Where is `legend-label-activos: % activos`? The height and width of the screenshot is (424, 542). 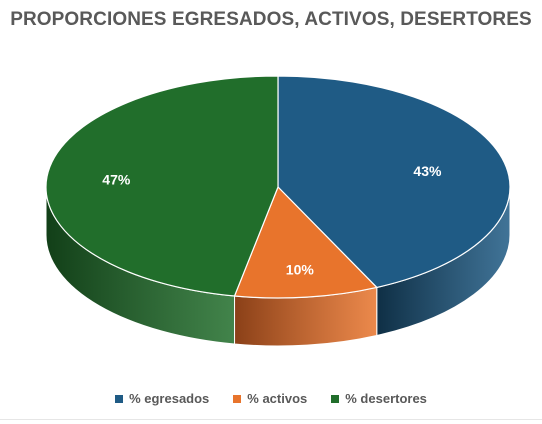 legend-label-activos: % activos is located at coordinates (277, 398).